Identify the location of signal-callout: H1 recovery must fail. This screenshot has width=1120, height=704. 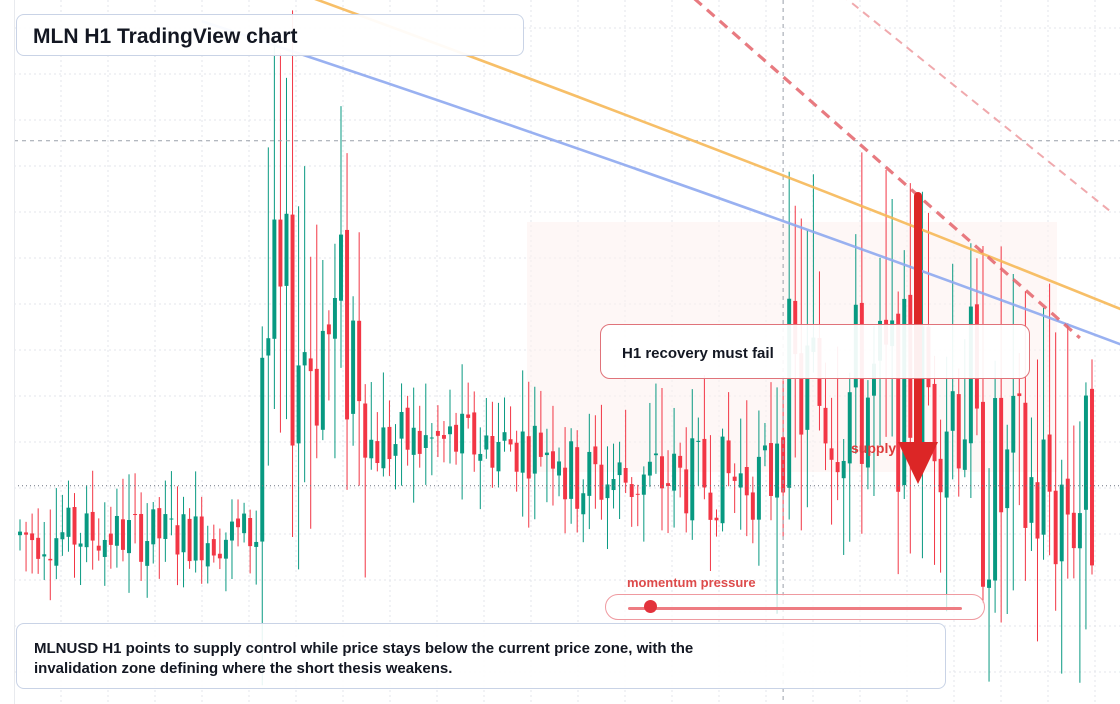
(815, 351).